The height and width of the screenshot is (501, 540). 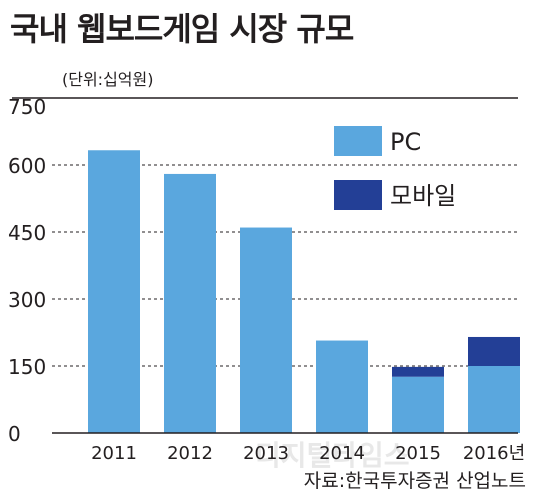 What do you see at coordinates (27, 233) in the screenshot?
I see `y-tick-label: 450` at bounding box center [27, 233].